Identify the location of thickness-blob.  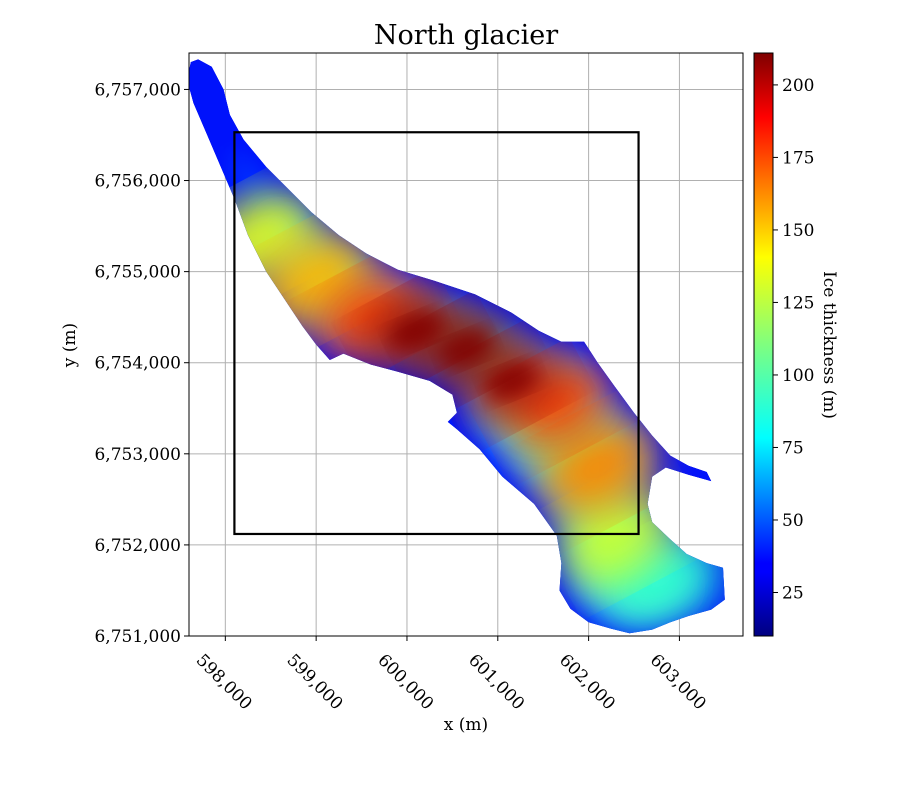
(597, 467).